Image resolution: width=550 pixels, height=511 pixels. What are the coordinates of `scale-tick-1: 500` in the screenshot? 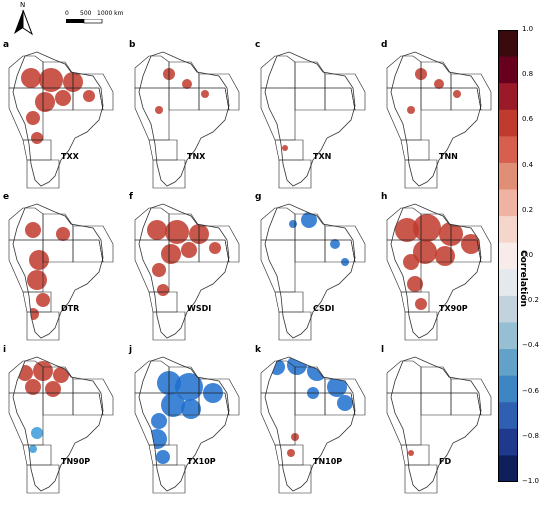 It's located at (86, 13).